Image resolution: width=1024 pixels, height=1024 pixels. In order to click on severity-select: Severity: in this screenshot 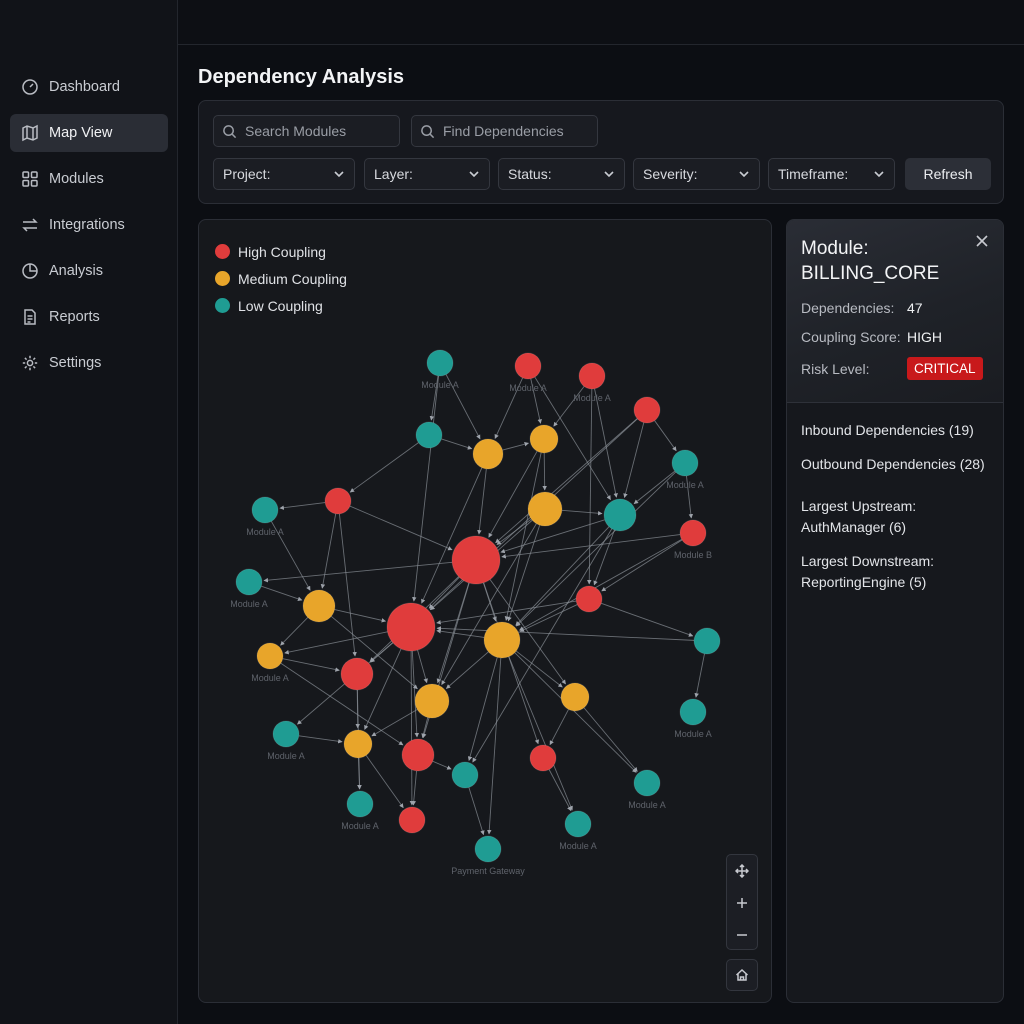, I will do `click(696, 174)`.